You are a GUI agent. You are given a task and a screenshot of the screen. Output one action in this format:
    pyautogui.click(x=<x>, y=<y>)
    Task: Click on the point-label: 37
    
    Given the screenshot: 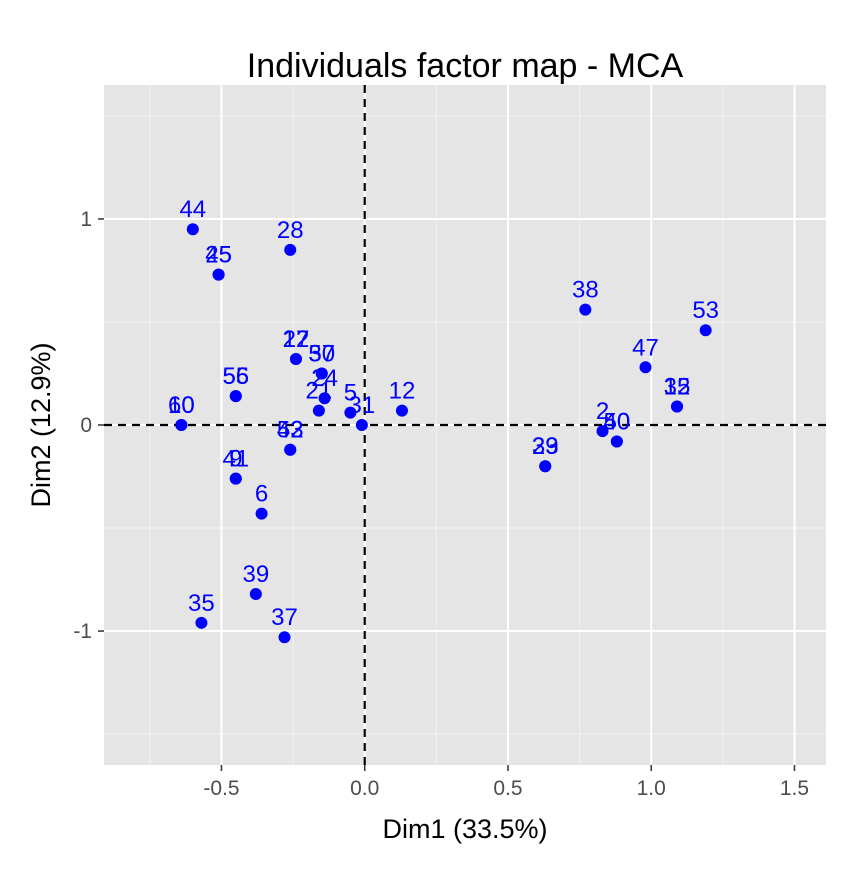 What is the action you would take?
    pyautogui.click(x=284, y=617)
    